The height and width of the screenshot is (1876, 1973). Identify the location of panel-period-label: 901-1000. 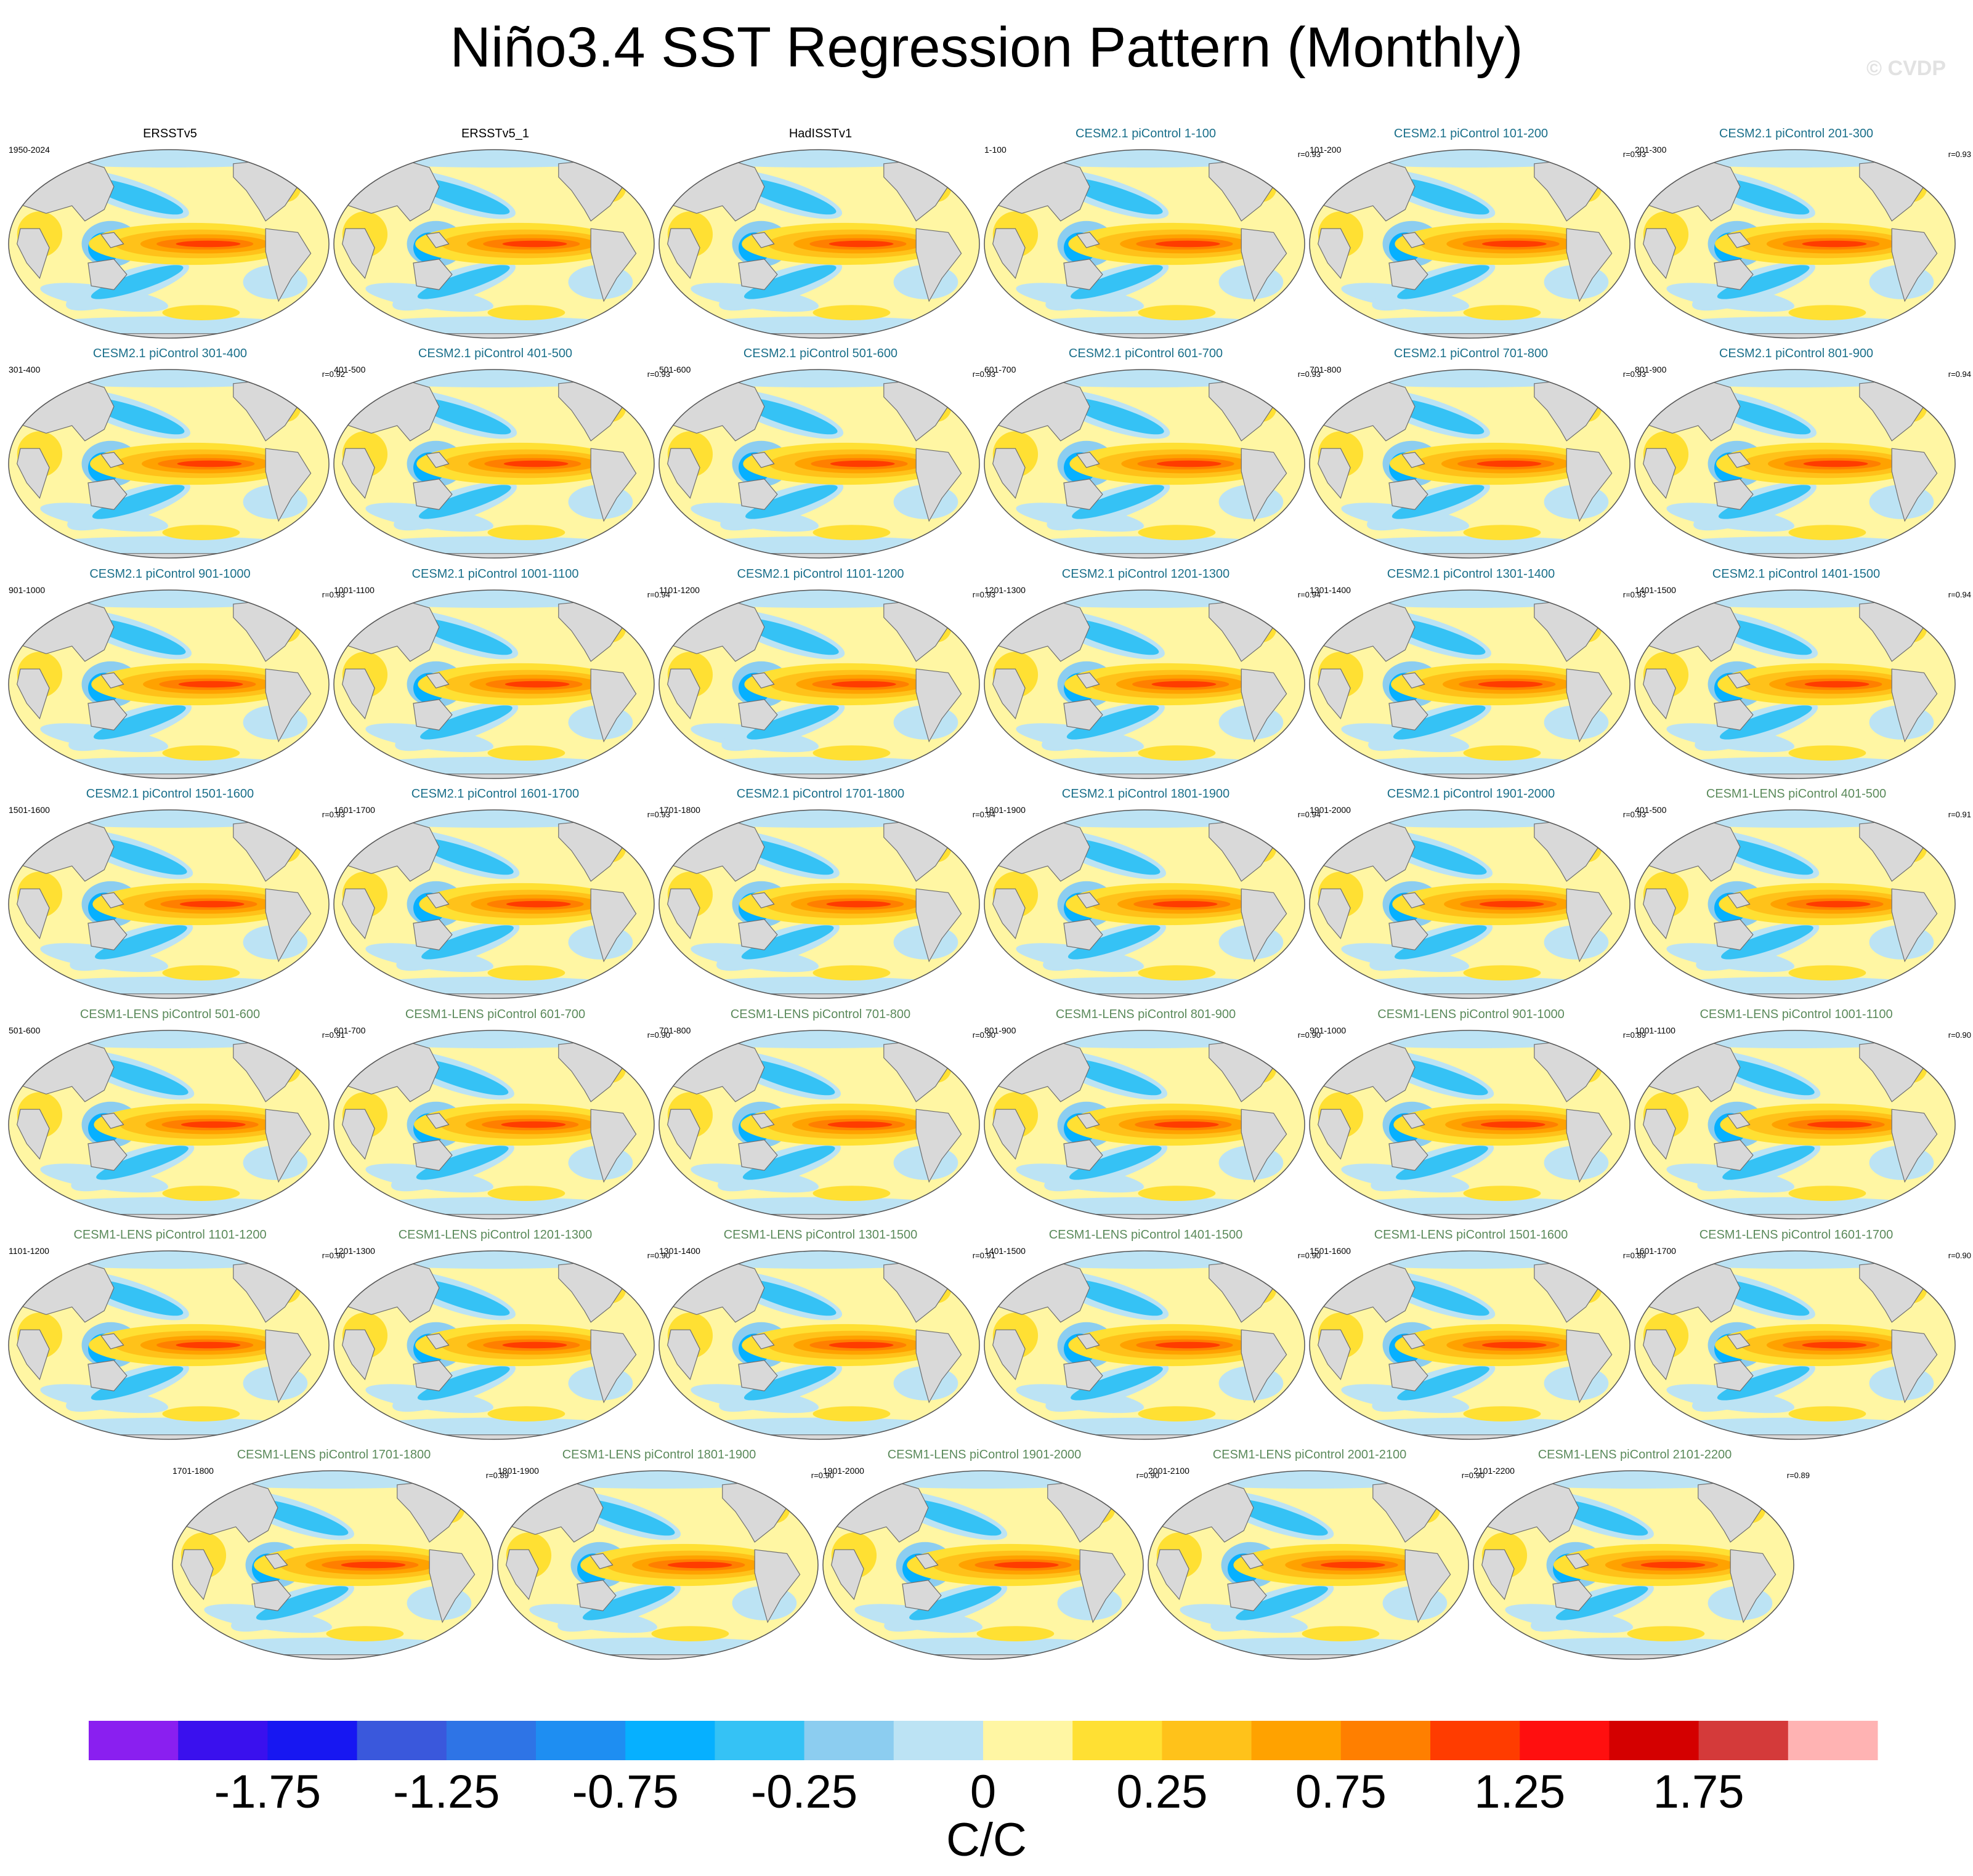
(1328, 1030).